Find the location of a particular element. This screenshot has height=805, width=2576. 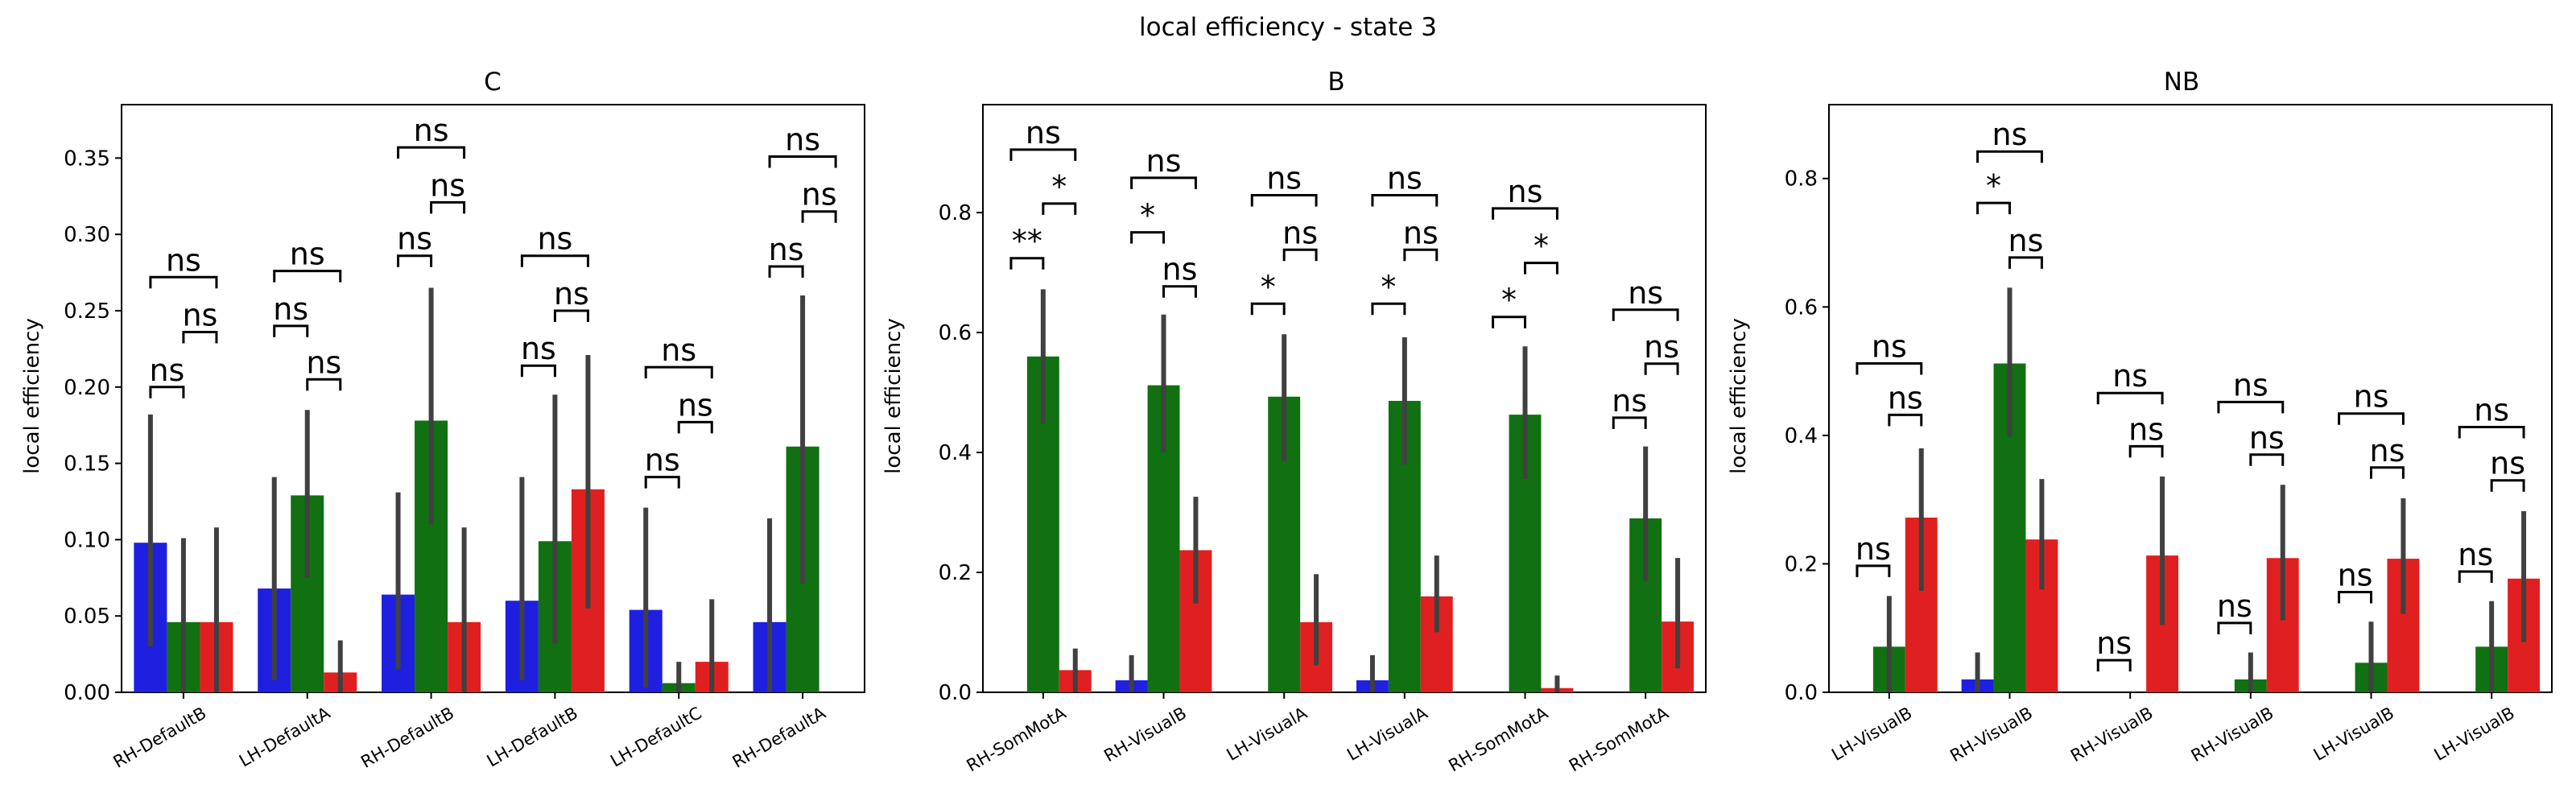

y-tick-label: 0.0 is located at coordinates (955, 693).